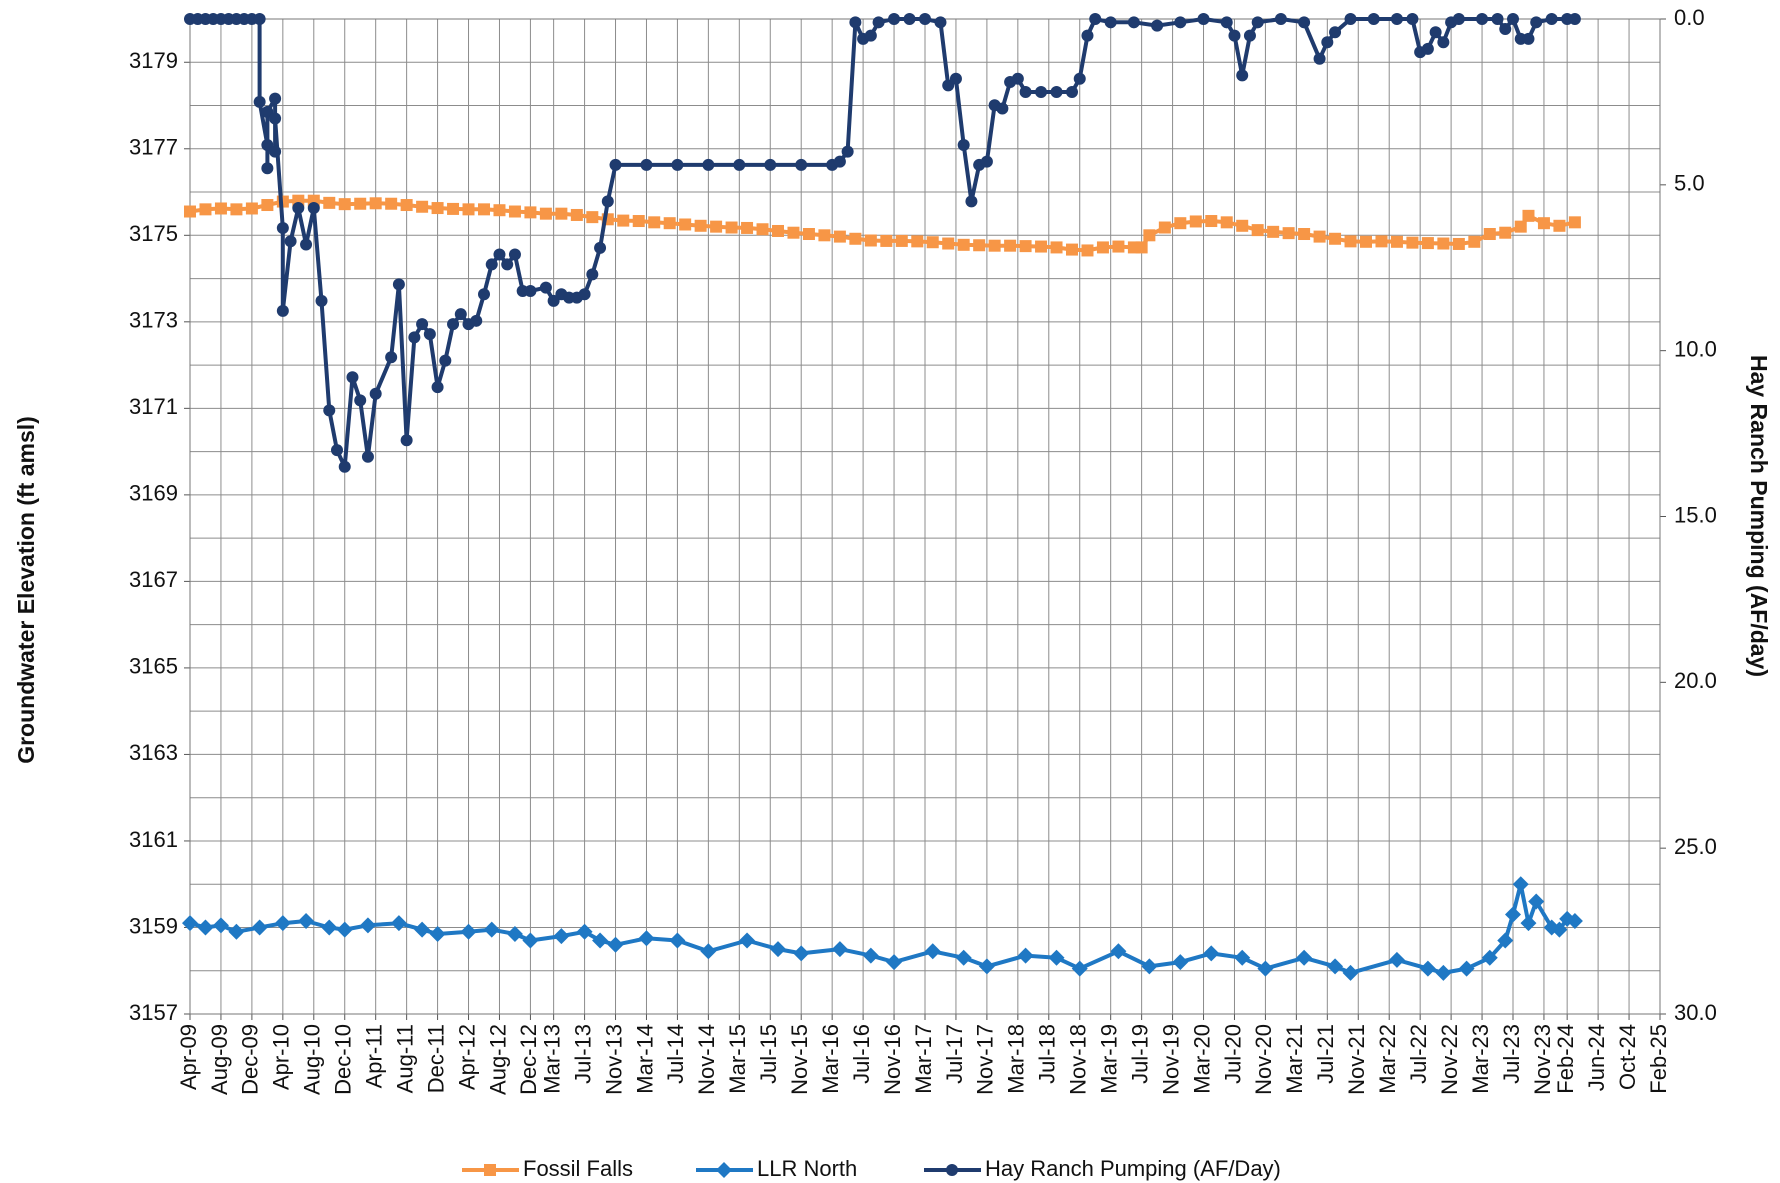  I want to click on x-tick-label: Mar-17, so click(923, 1059).